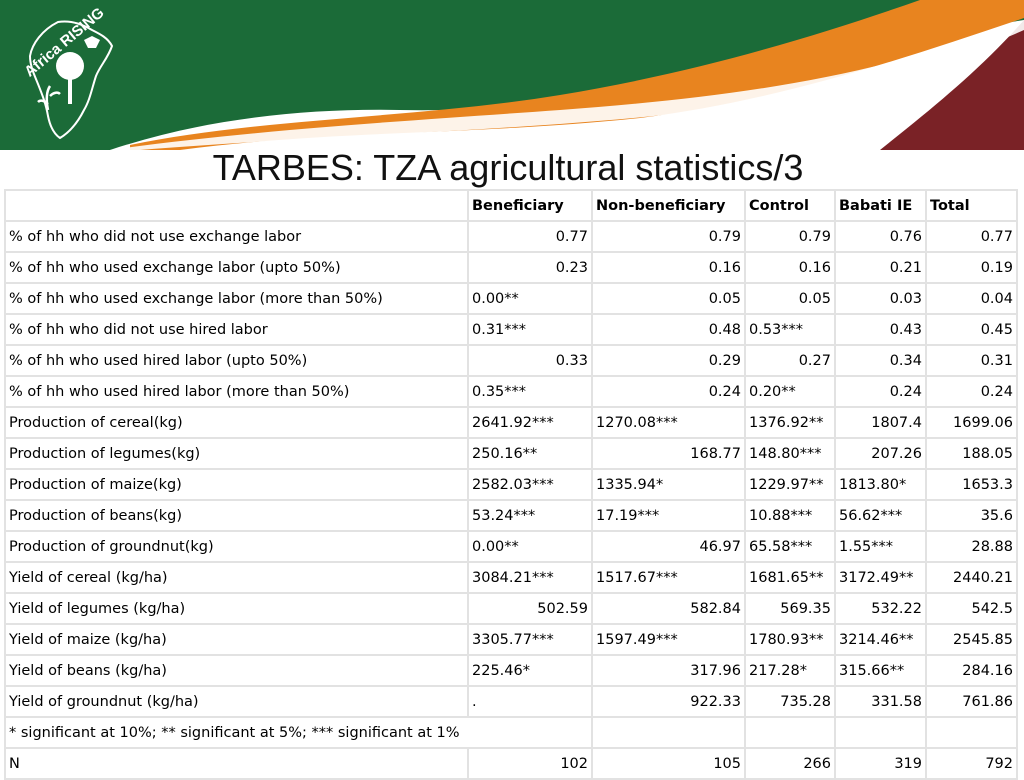 The image size is (1024, 780). Describe the element at coordinates (567, 85) in the screenshot. I see `white-curve` at that location.